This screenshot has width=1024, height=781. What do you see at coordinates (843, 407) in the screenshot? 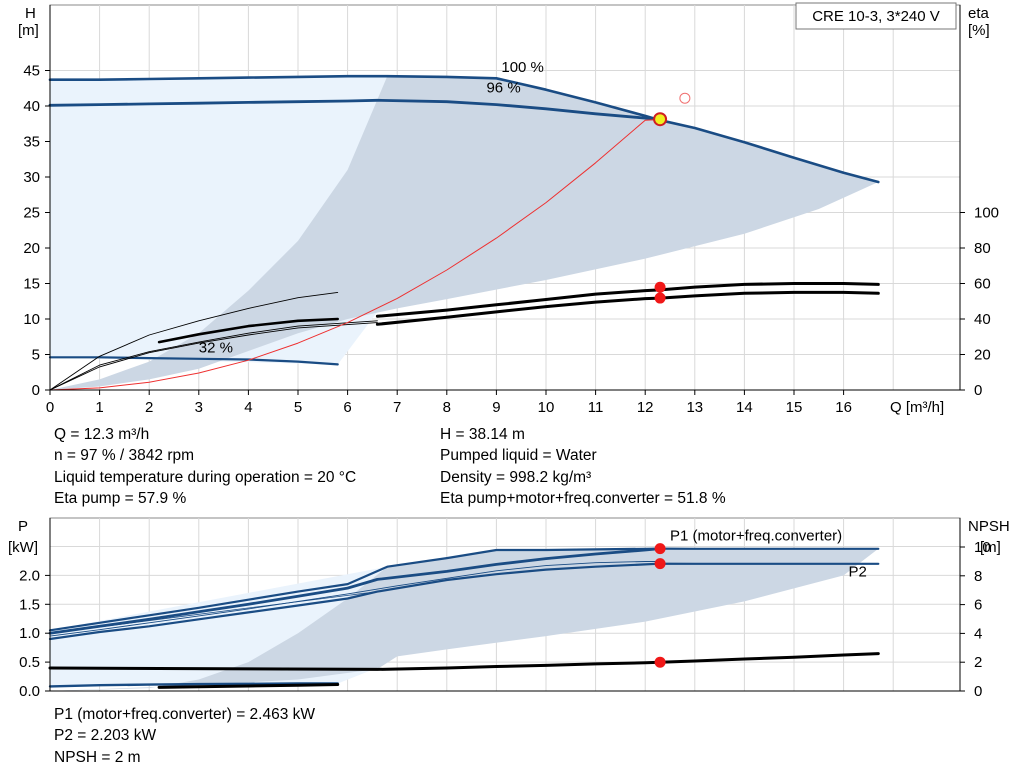
I see `top-x-tick-label: 16` at bounding box center [843, 407].